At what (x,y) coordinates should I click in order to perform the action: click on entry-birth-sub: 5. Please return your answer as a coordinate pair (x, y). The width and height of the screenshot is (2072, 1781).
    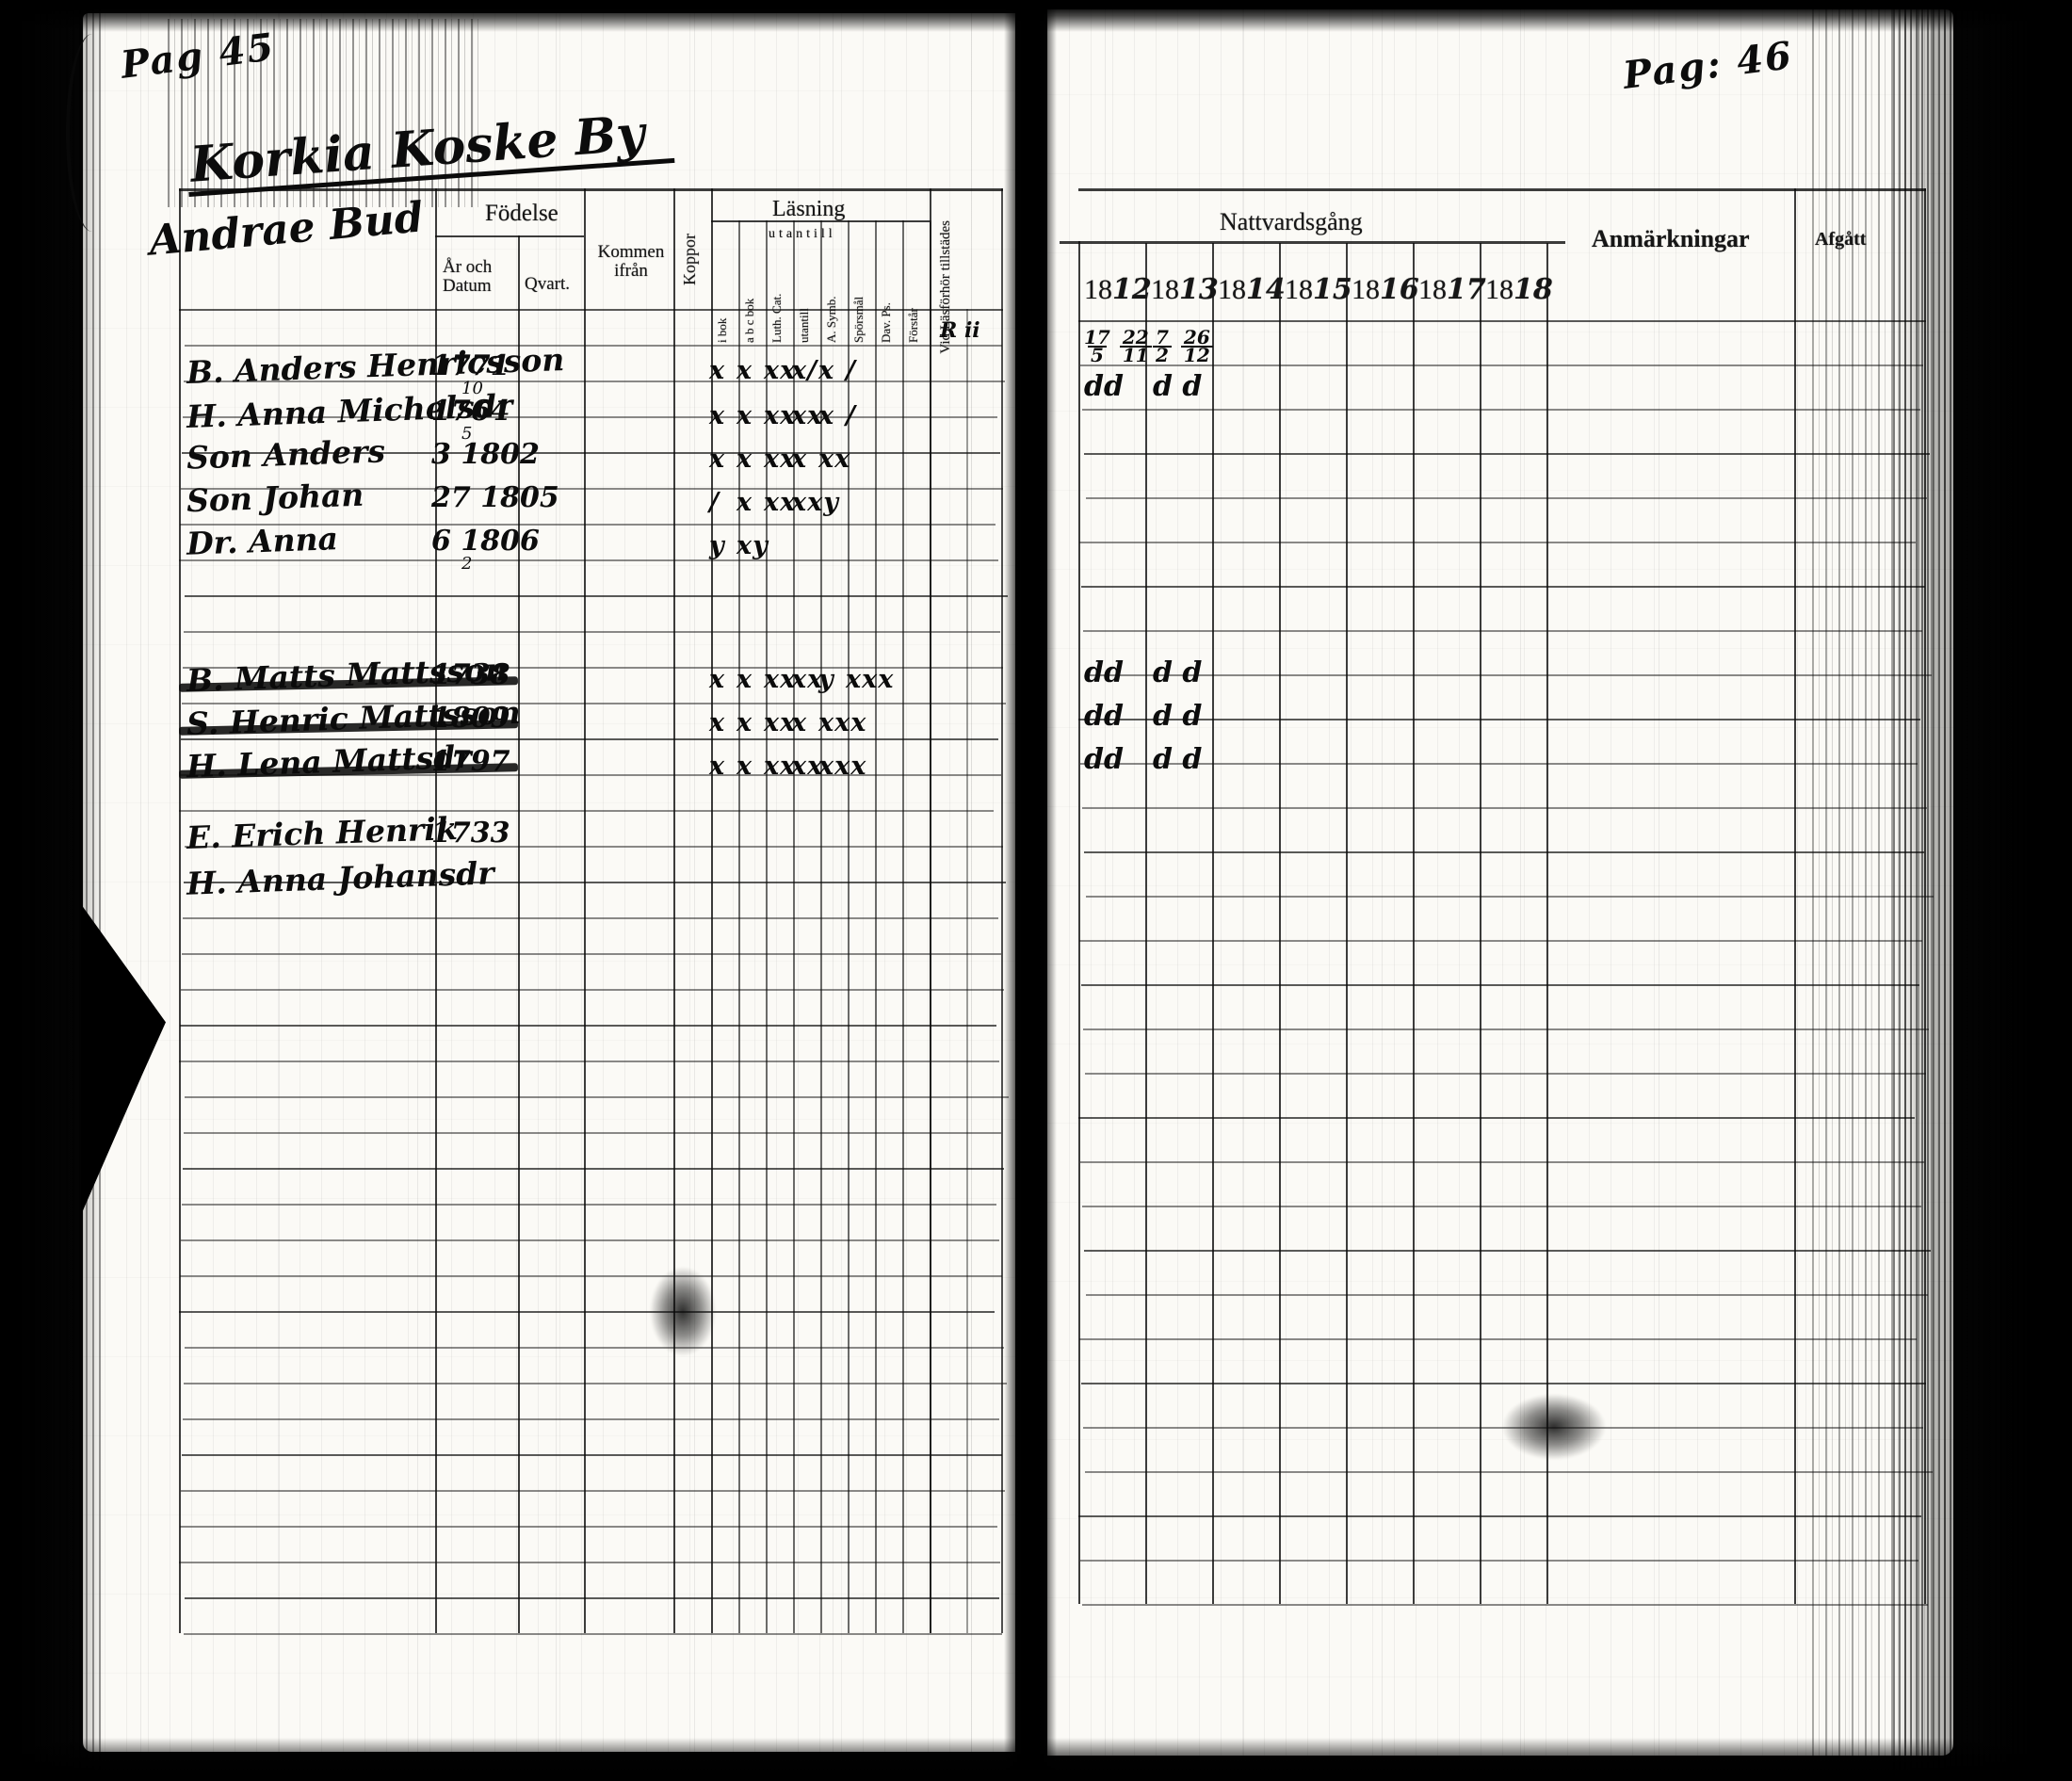
    Looking at the image, I should click on (467, 434).